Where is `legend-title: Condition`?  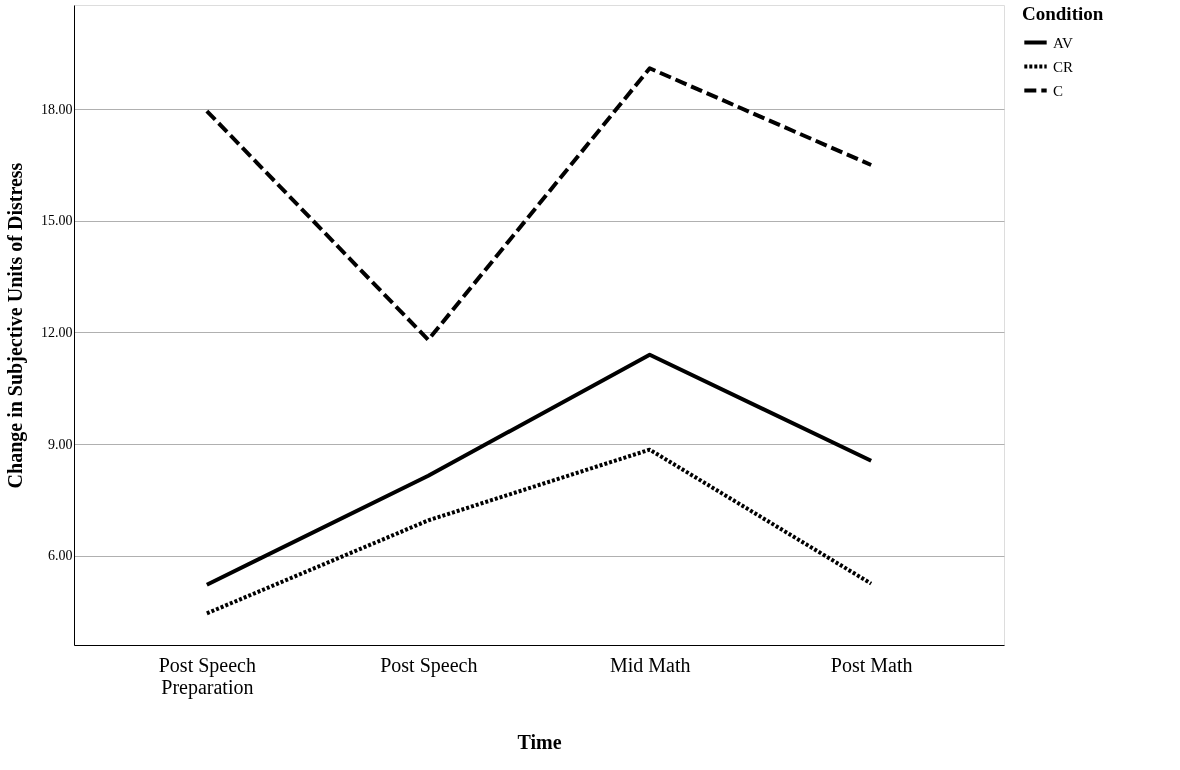 legend-title: Condition is located at coordinates (1063, 13).